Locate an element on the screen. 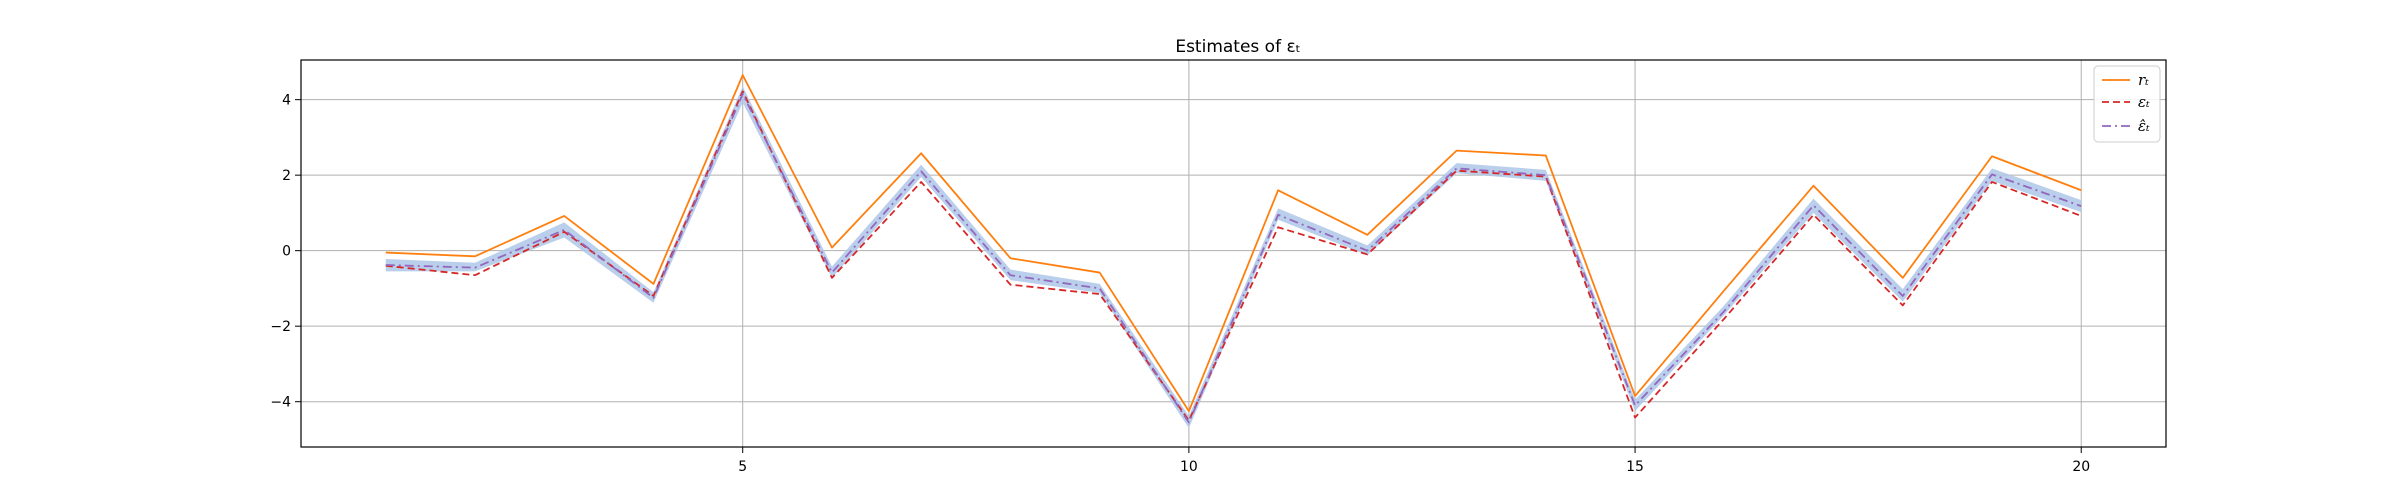 This screenshot has height=500, width=2400. legend-label-r: rₜ is located at coordinates (2143, 80).